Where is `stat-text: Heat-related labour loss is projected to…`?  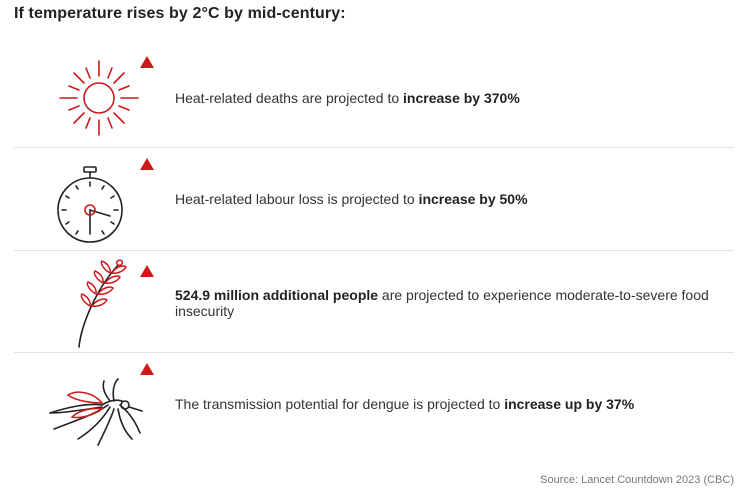
stat-text: Heat-related labour loss is projected to… is located at coordinates (459, 199).